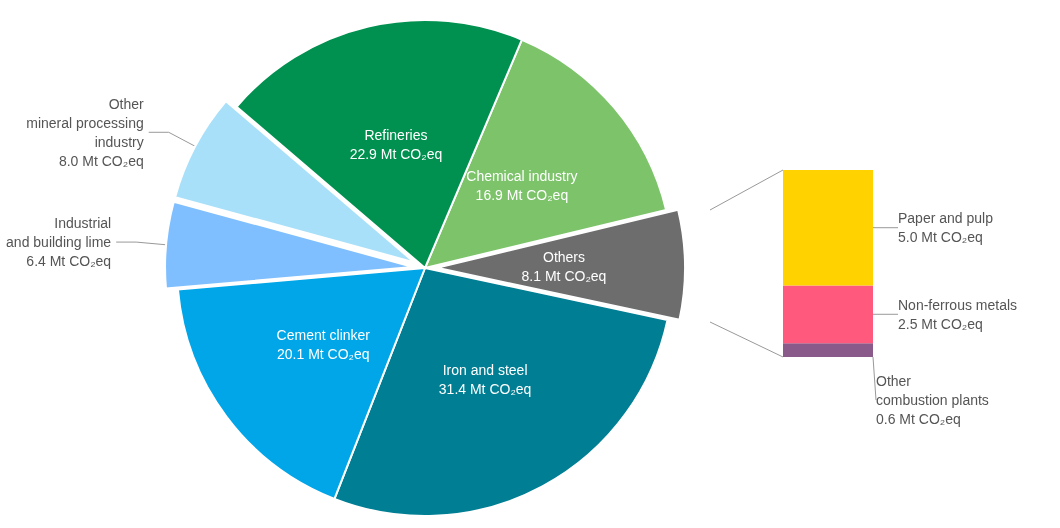  I want to click on data-label: 8.1 Mt CO₂eq, so click(564, 275).